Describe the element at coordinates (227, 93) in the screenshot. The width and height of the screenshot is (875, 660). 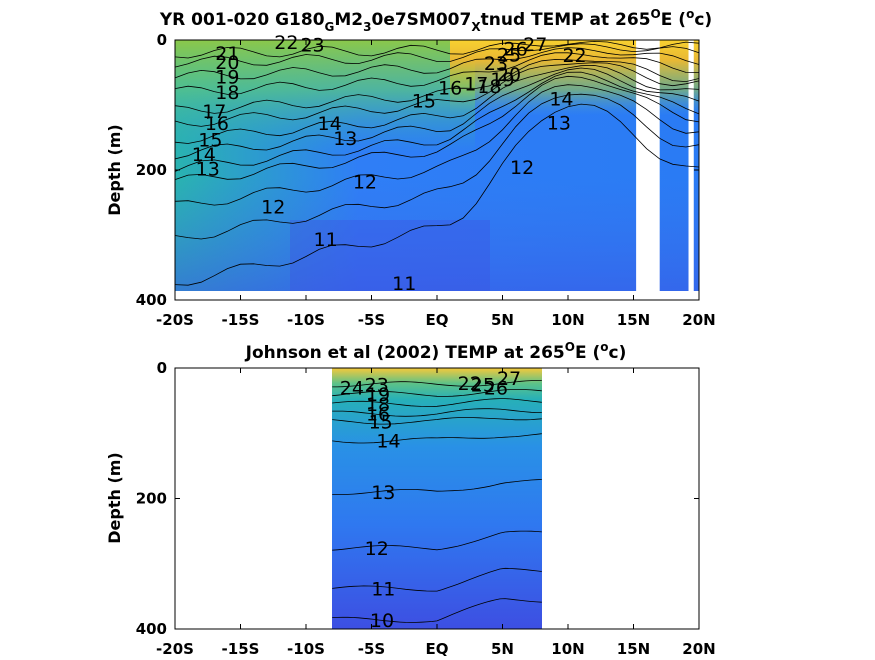
I see `top-contour-label: 18` at that location.